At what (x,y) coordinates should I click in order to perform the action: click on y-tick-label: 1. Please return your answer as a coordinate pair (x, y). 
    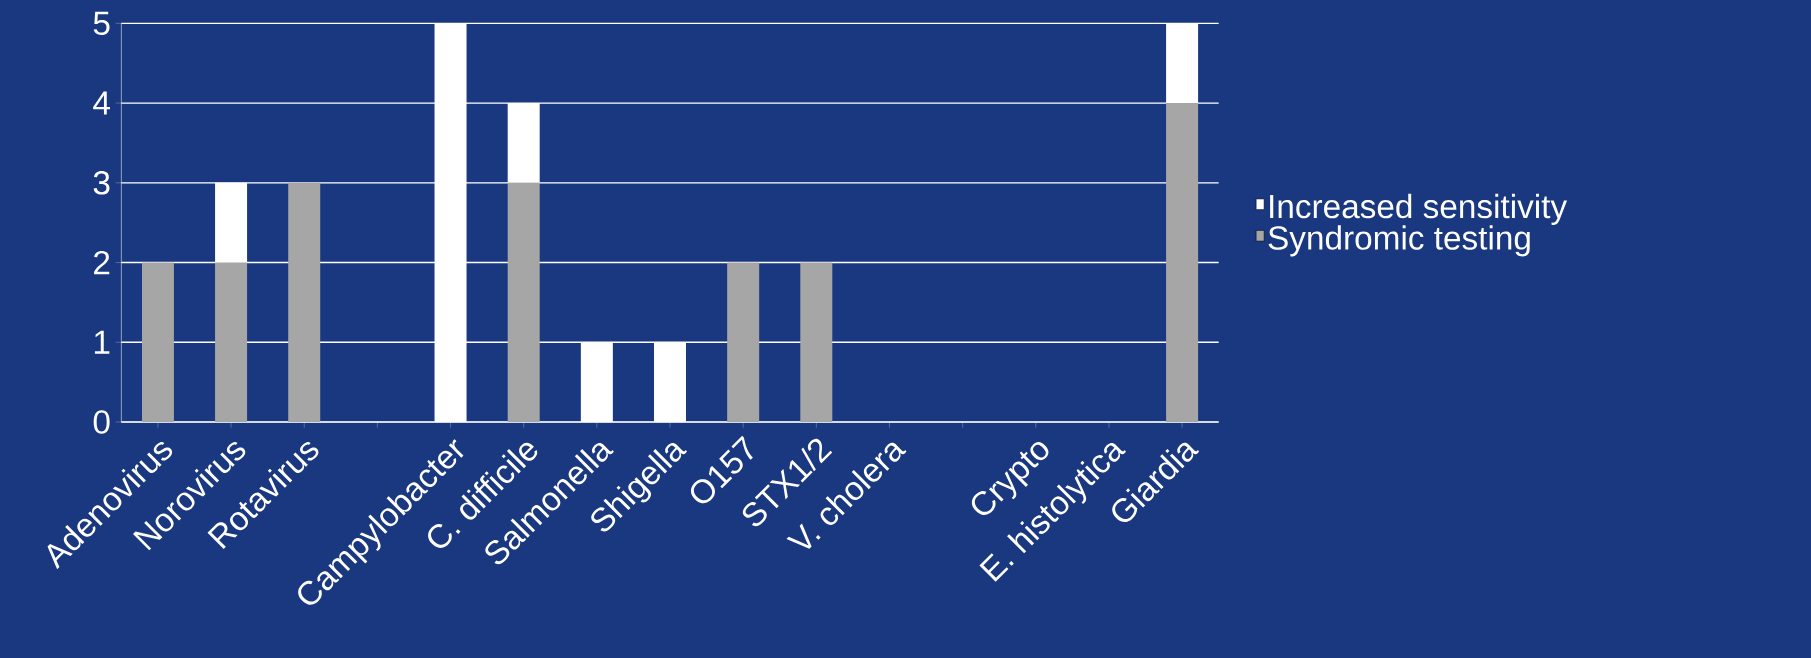
    Looking at the image, I should click on (102, 342).